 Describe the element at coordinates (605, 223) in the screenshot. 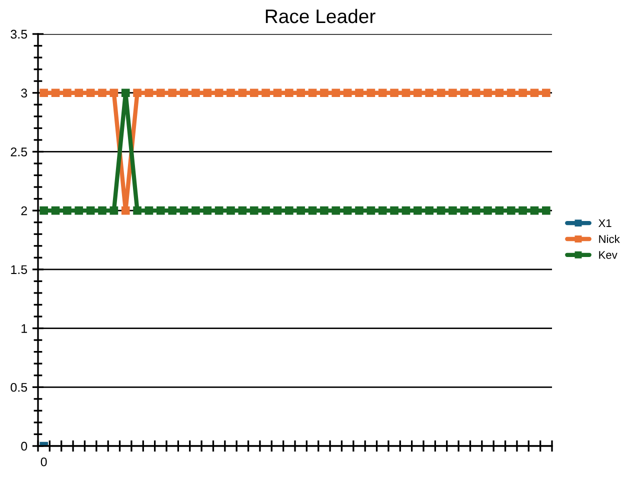

I see `legend-label: X1` at that location.